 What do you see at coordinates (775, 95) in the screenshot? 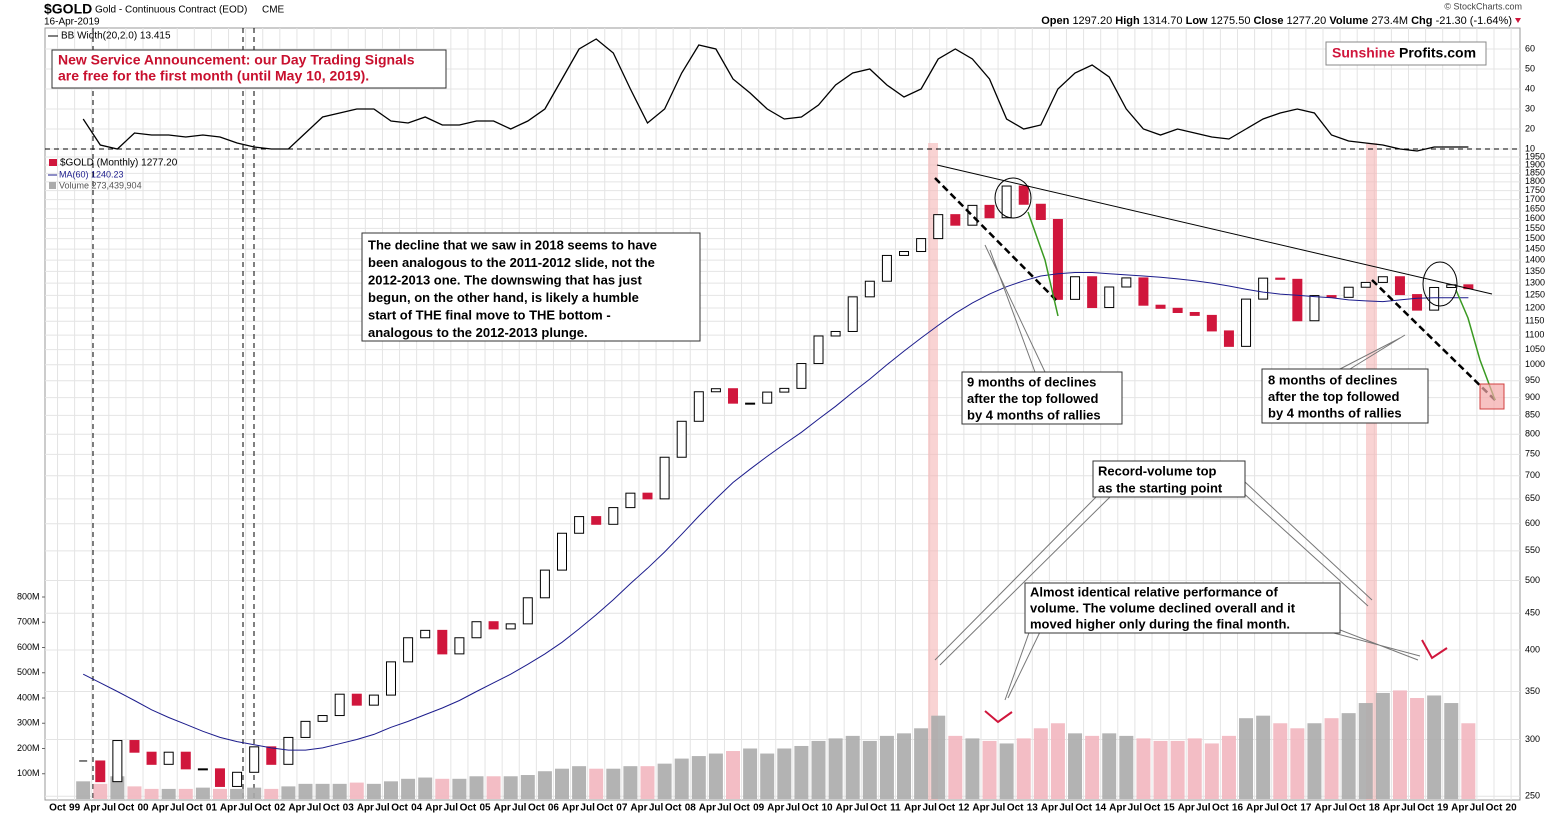
I see `indicator-line` at bounding box center [775, 95].